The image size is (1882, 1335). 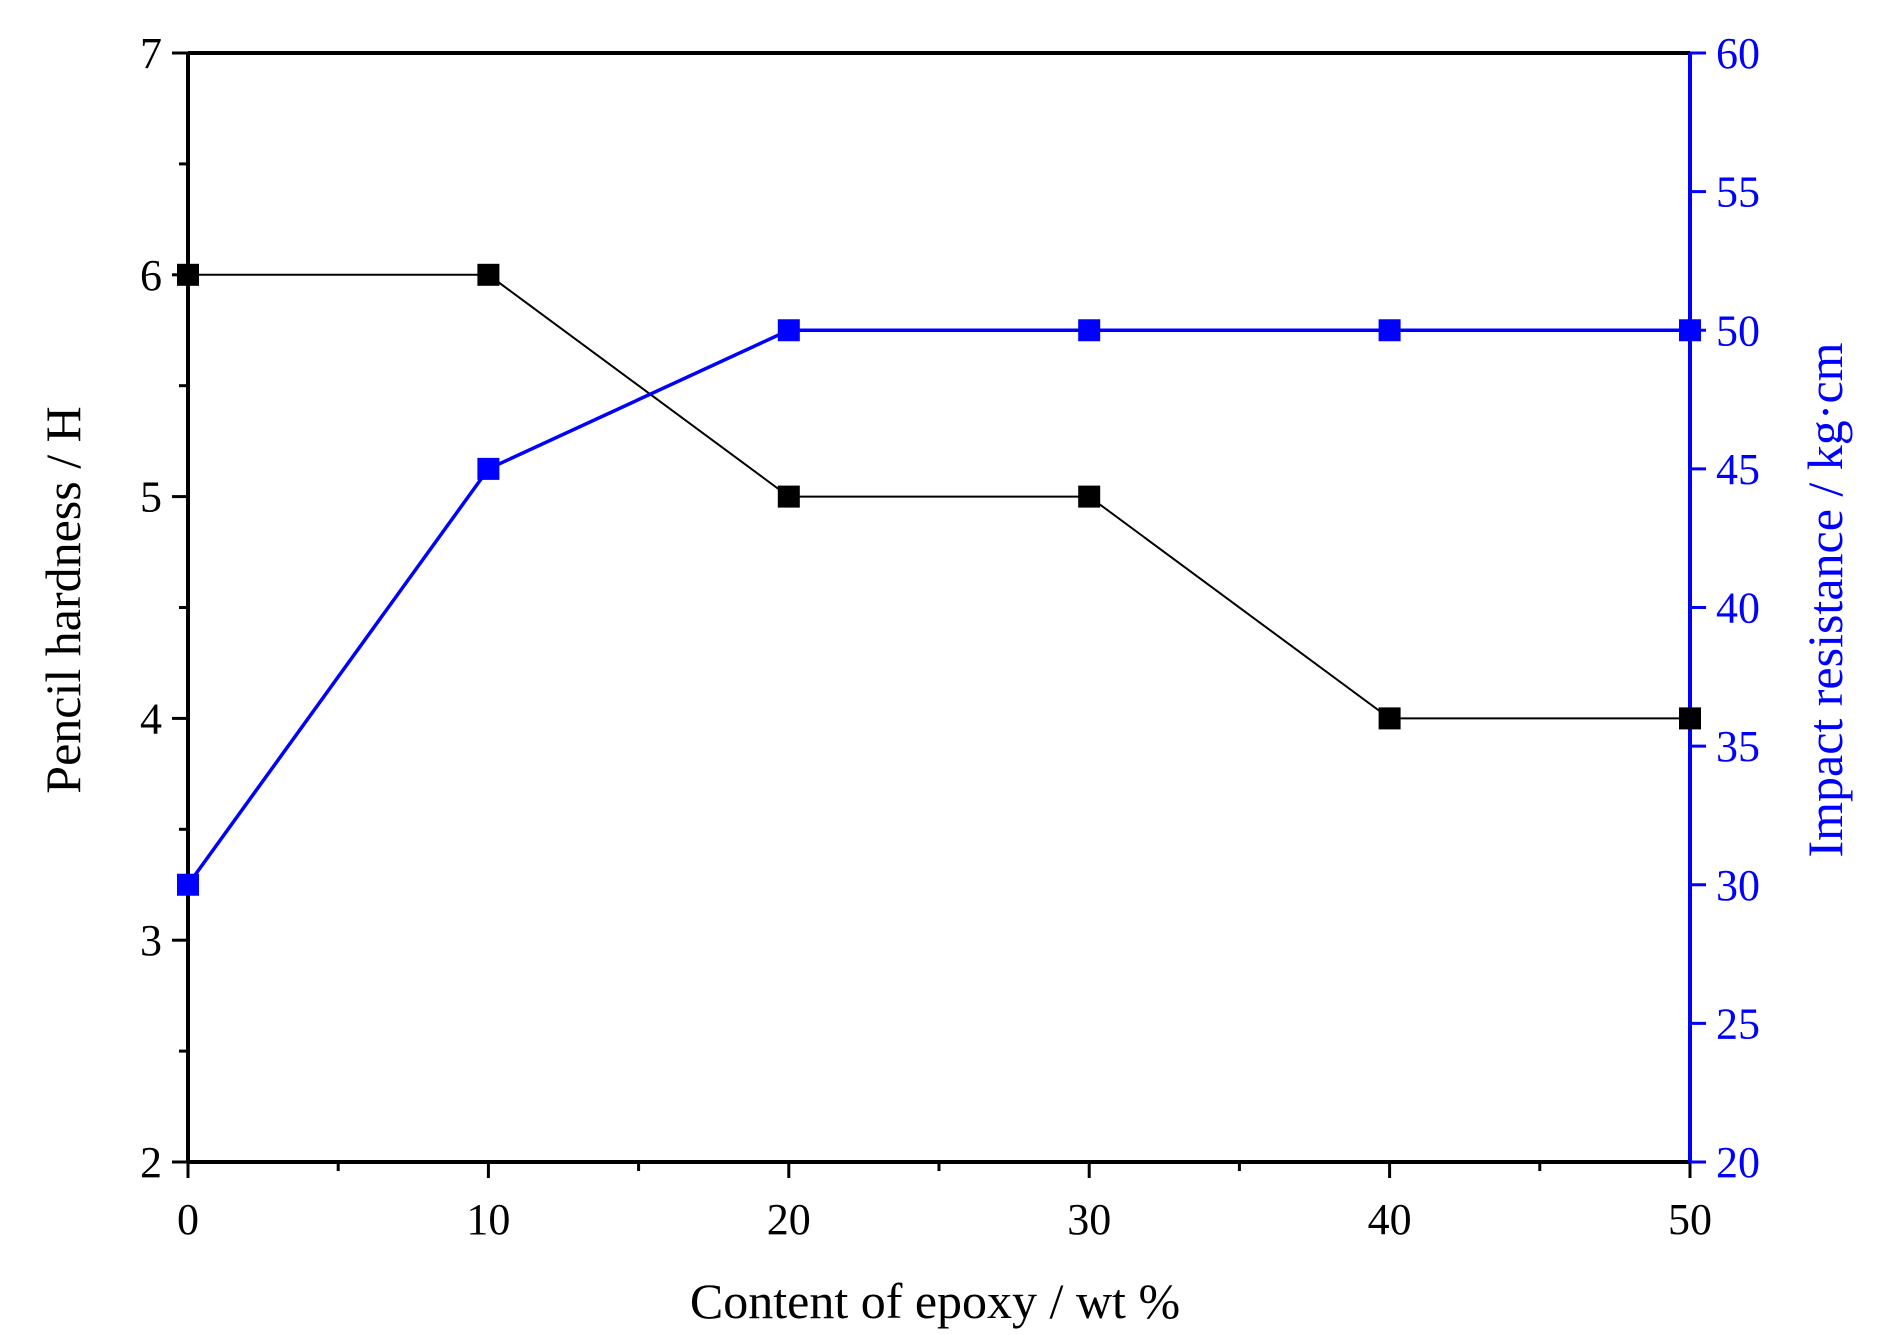 What do you see at coordinates (151, 53) in the screenshot?
I see `left-y-tick-label: 7` at bounding box center [151, 53].